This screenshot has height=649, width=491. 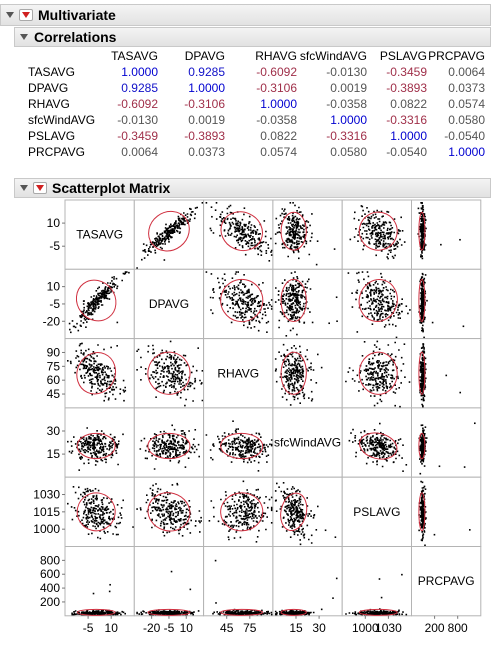 I want to click on correlations-header: Correlations, so click(x=252, y=37).